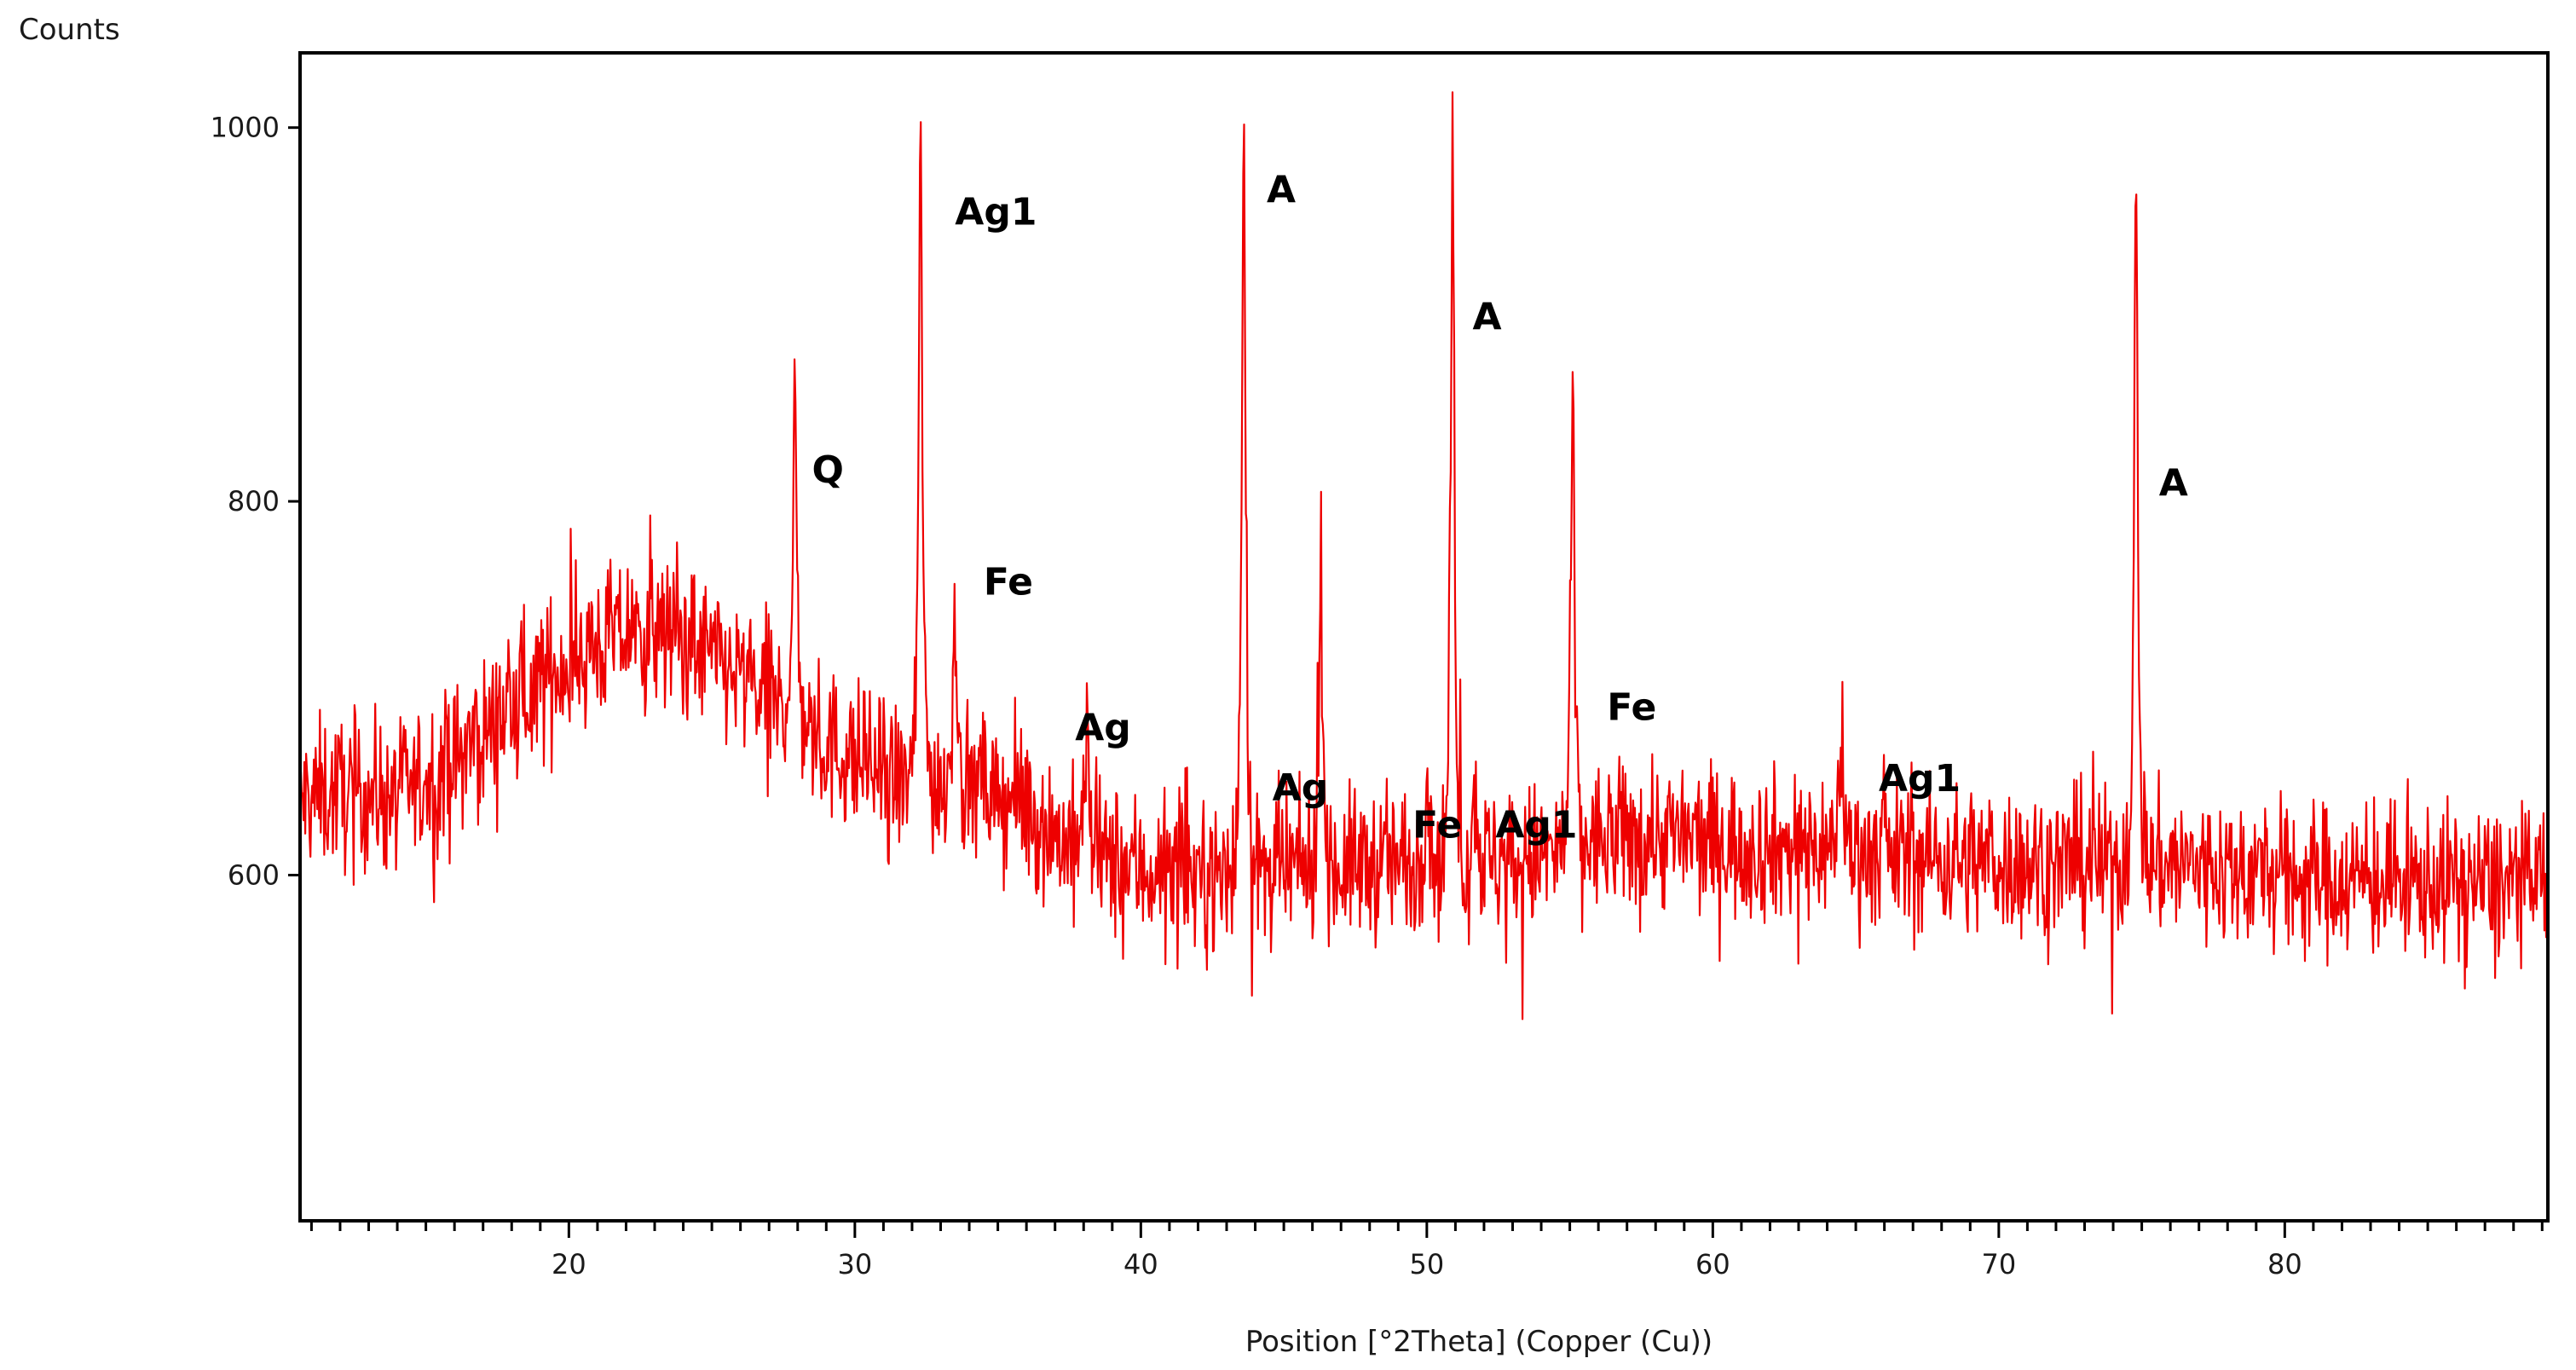 The width and height of the screenshot is (2576, 1370). What do you see at coordinates (1998, 1264) in the screenshot?
I see `x-tick-label: 70` at bounding box center [1998, 1264].